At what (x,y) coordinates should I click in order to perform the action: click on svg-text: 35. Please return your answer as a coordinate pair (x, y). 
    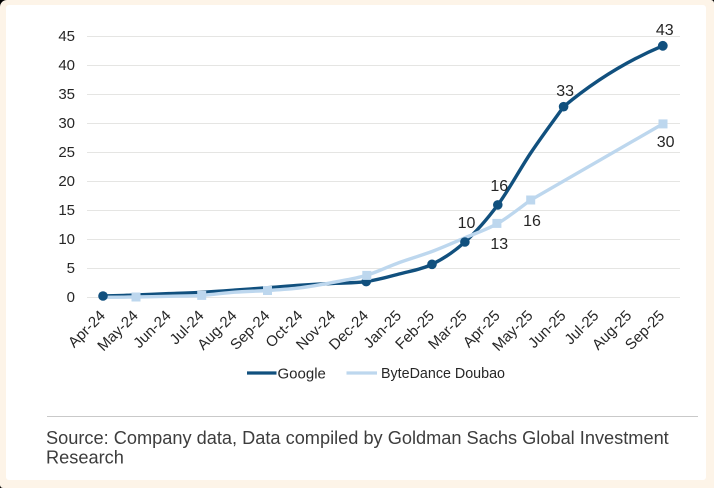
    Looking at the image, I should click on (66, 94).